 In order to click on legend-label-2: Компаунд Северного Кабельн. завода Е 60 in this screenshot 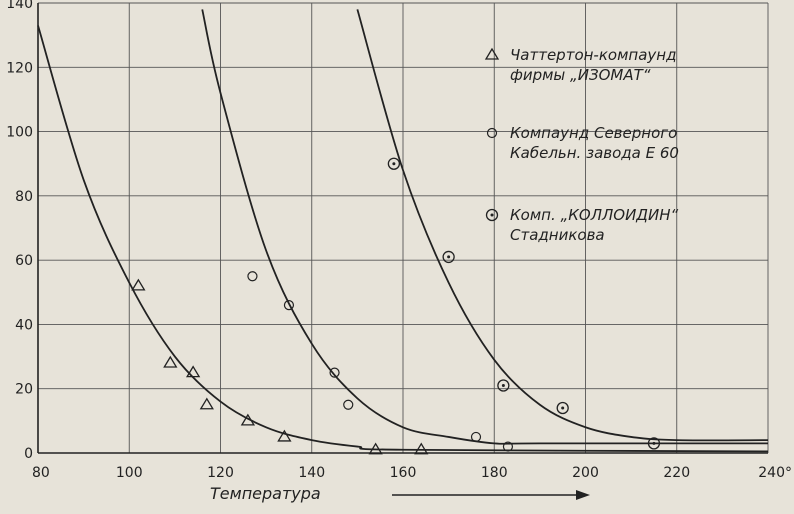, I will do `click(594, 143)`.